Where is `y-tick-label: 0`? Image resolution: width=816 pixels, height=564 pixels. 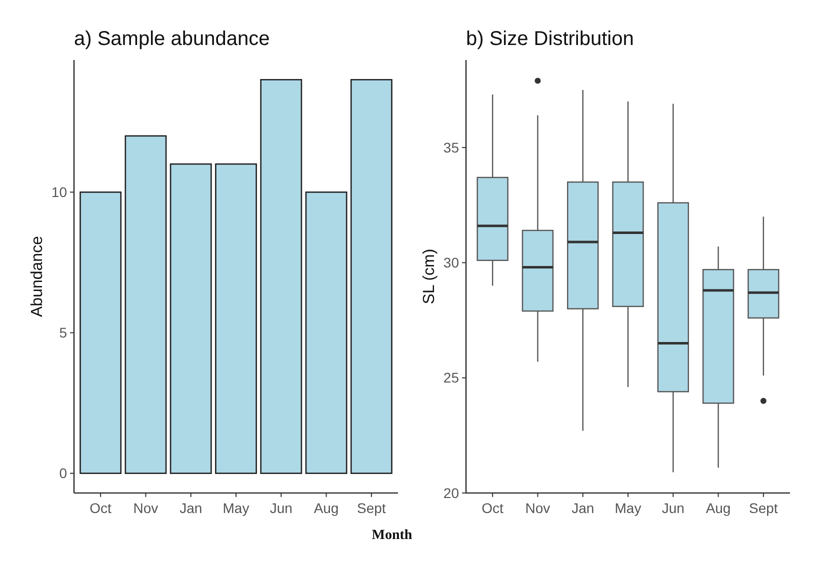 y-tick-label: 0 is located at coordinates (63, 473).